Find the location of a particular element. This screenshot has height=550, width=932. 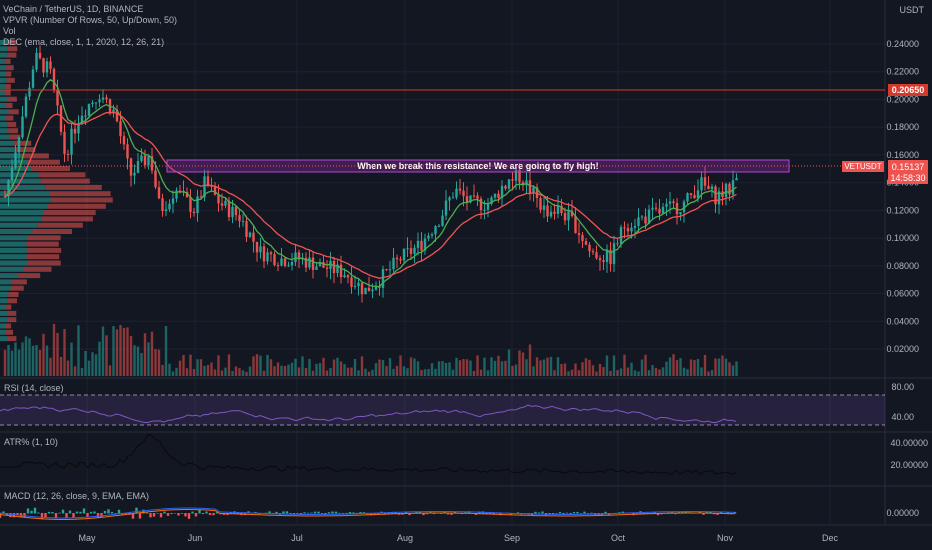

symbol-title: VeChain / TetherUS, 1D, BINANCE is located at coordinates (73, 9).